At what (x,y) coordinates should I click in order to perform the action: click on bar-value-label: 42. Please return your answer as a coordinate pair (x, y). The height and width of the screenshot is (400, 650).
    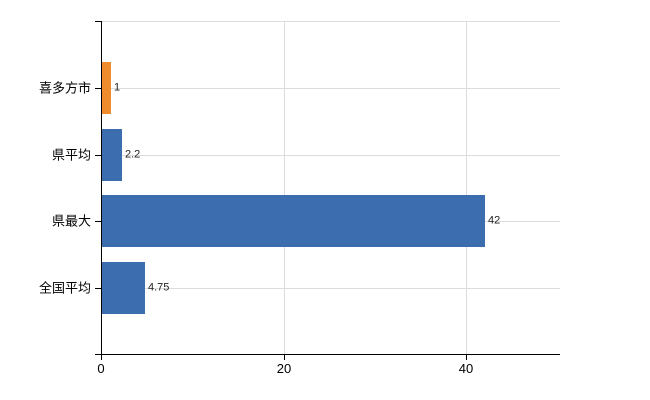
    Looking at the image, I should click on (494, 220).